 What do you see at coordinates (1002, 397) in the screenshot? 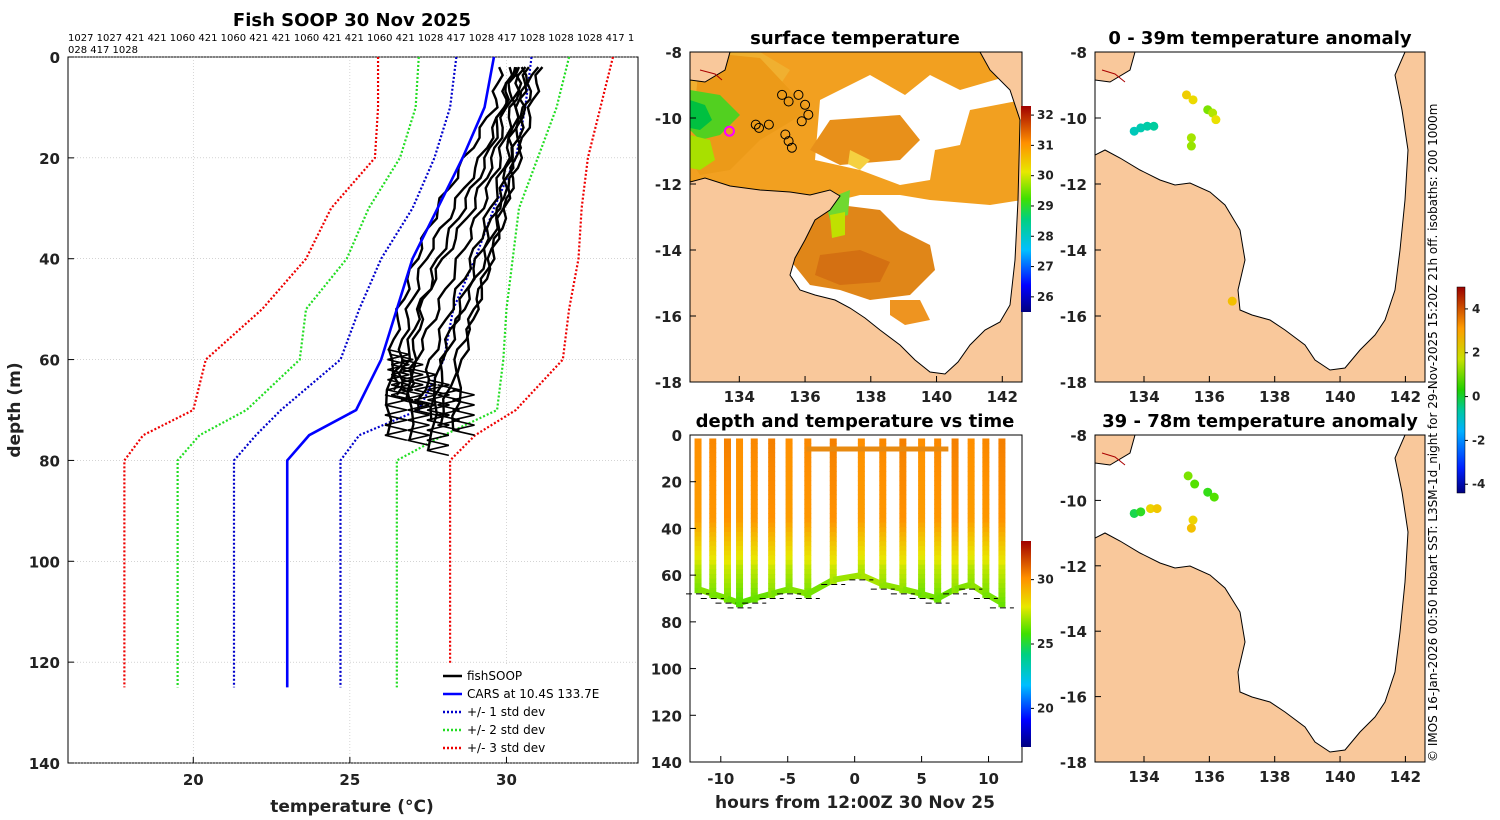
I see `x-tick-label: 142` at bounding box center [1002, 397].